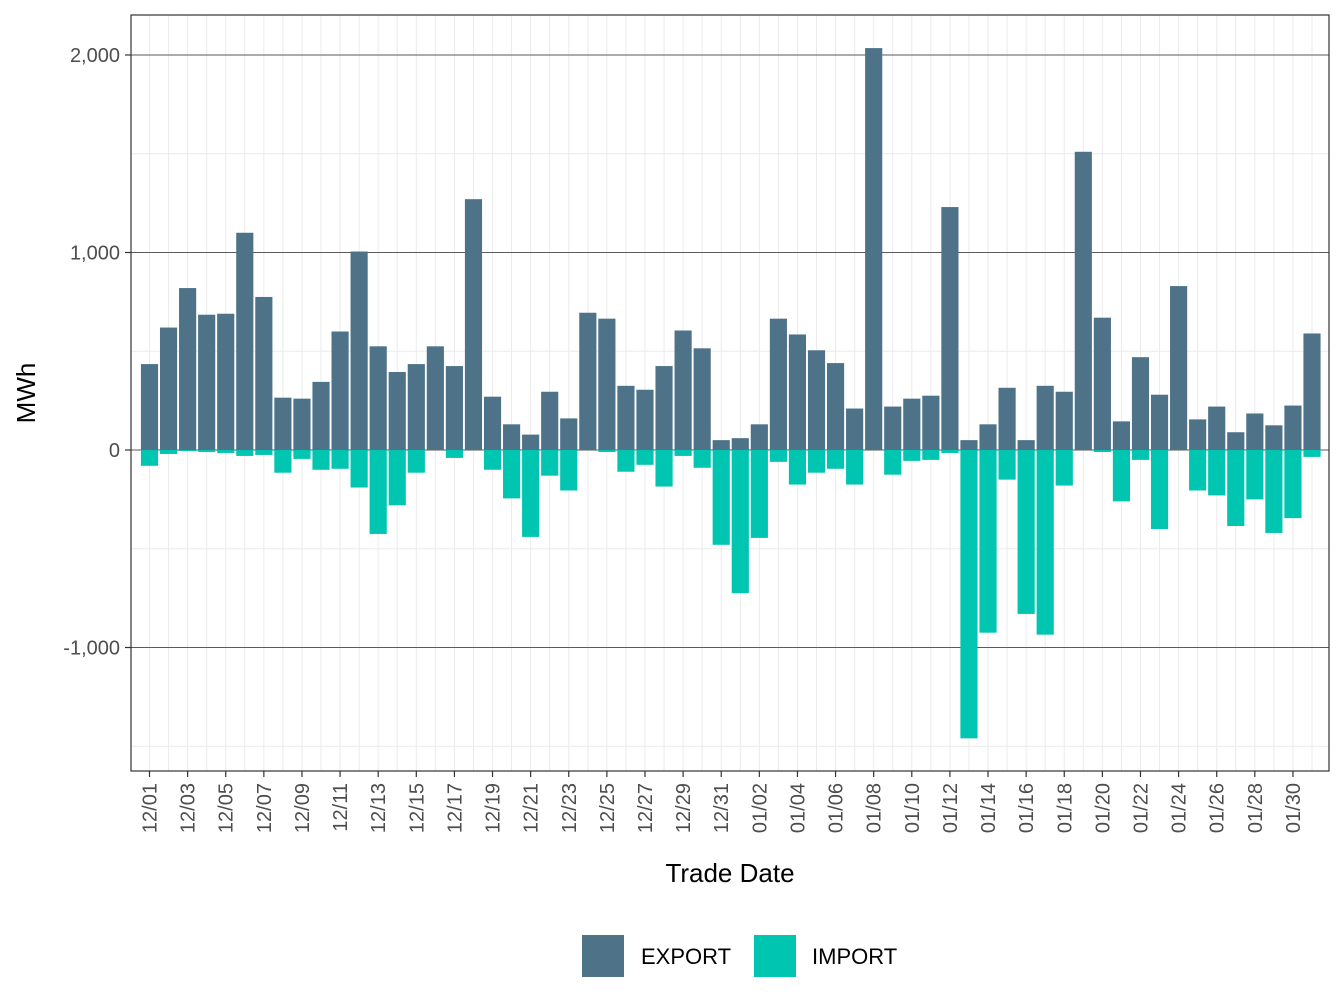 The width and height of the screenshot is (1344, 1008). Describe the element at coordinates (532, 808) in the screenshot. I see `x-tick-label: 12/21` at that location.